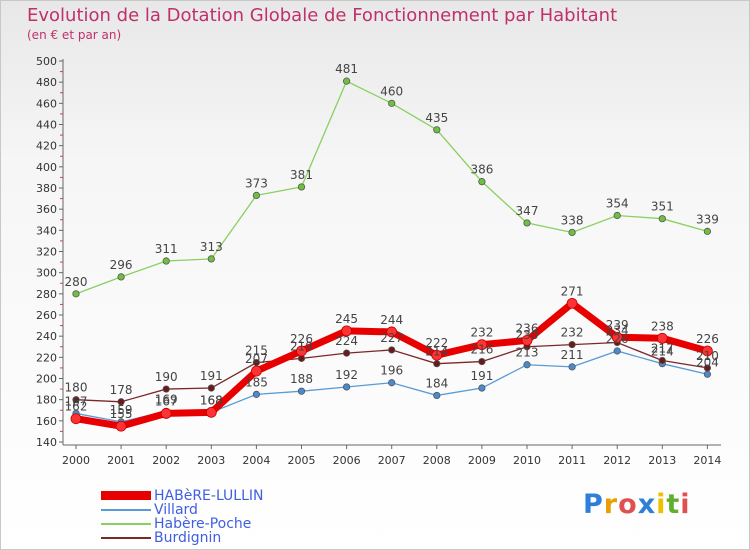 The image size is (750, 550). I want to click on legend-swatch-habere-poche, so click(126, 524).